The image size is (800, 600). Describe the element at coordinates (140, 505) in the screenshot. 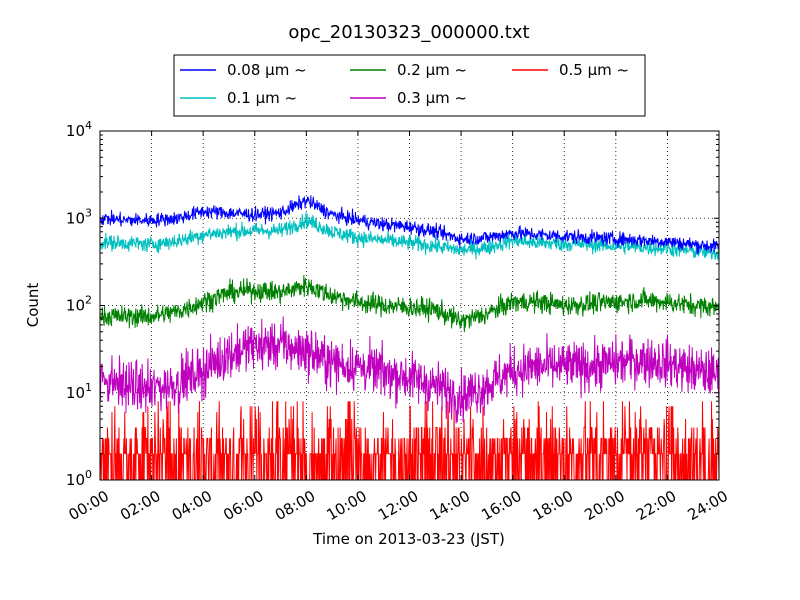

I see `x-tick-label: 02:00` at that location.